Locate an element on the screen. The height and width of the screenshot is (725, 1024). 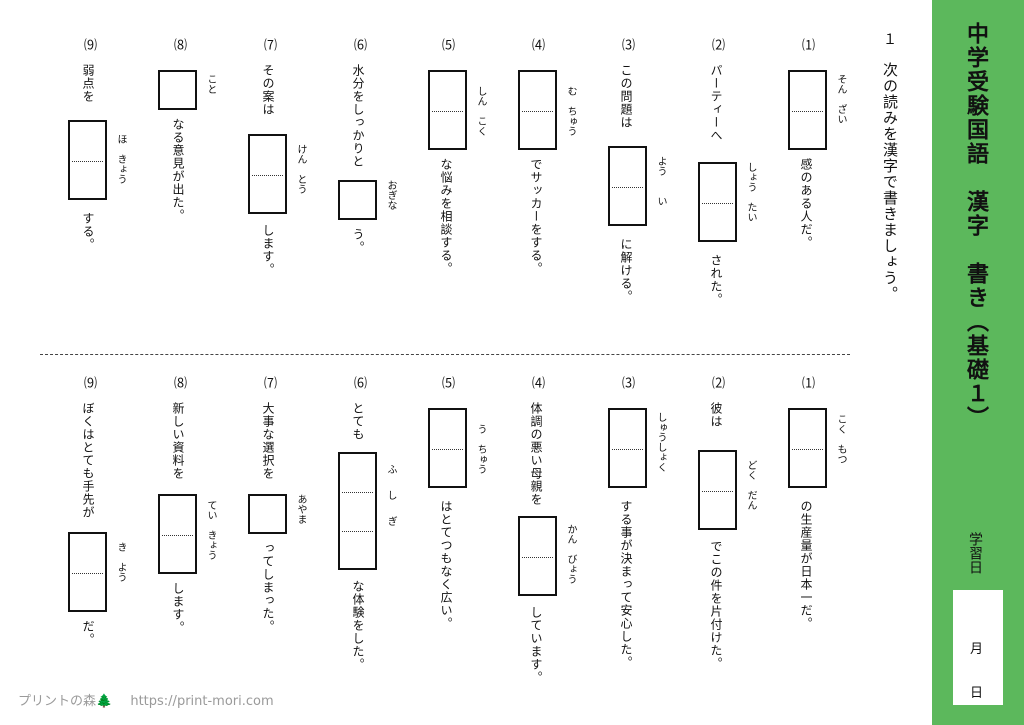
furigana: しん こく is located at coordinates (480, 111).